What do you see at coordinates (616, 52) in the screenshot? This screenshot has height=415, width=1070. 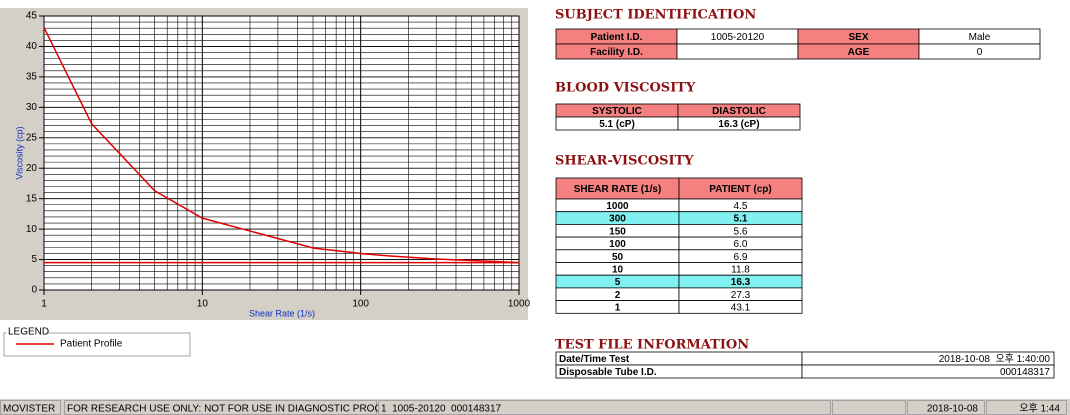 I see `field-label: Facility I.D.` at bounding box center [616, 52].